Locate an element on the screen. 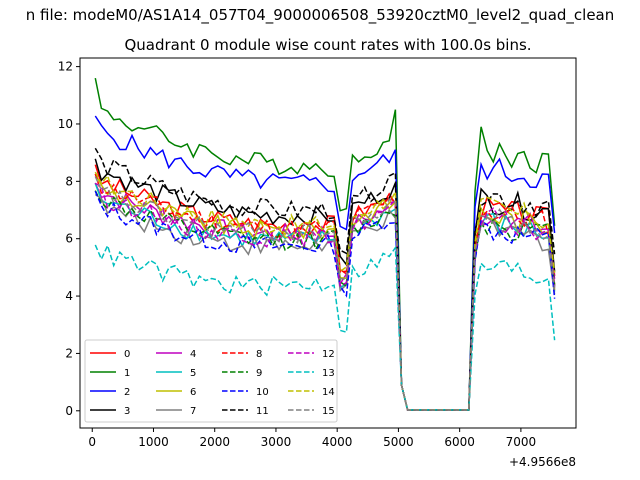 This screenshot has width=640, height=480. legend-label-3: 3 is located at coordinates (127, 411).